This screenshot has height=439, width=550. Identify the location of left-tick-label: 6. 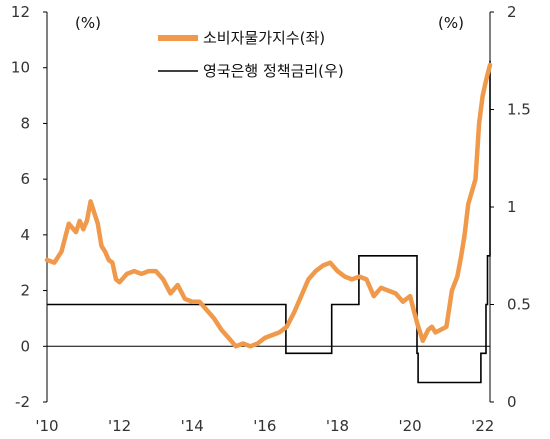
(25, 179).